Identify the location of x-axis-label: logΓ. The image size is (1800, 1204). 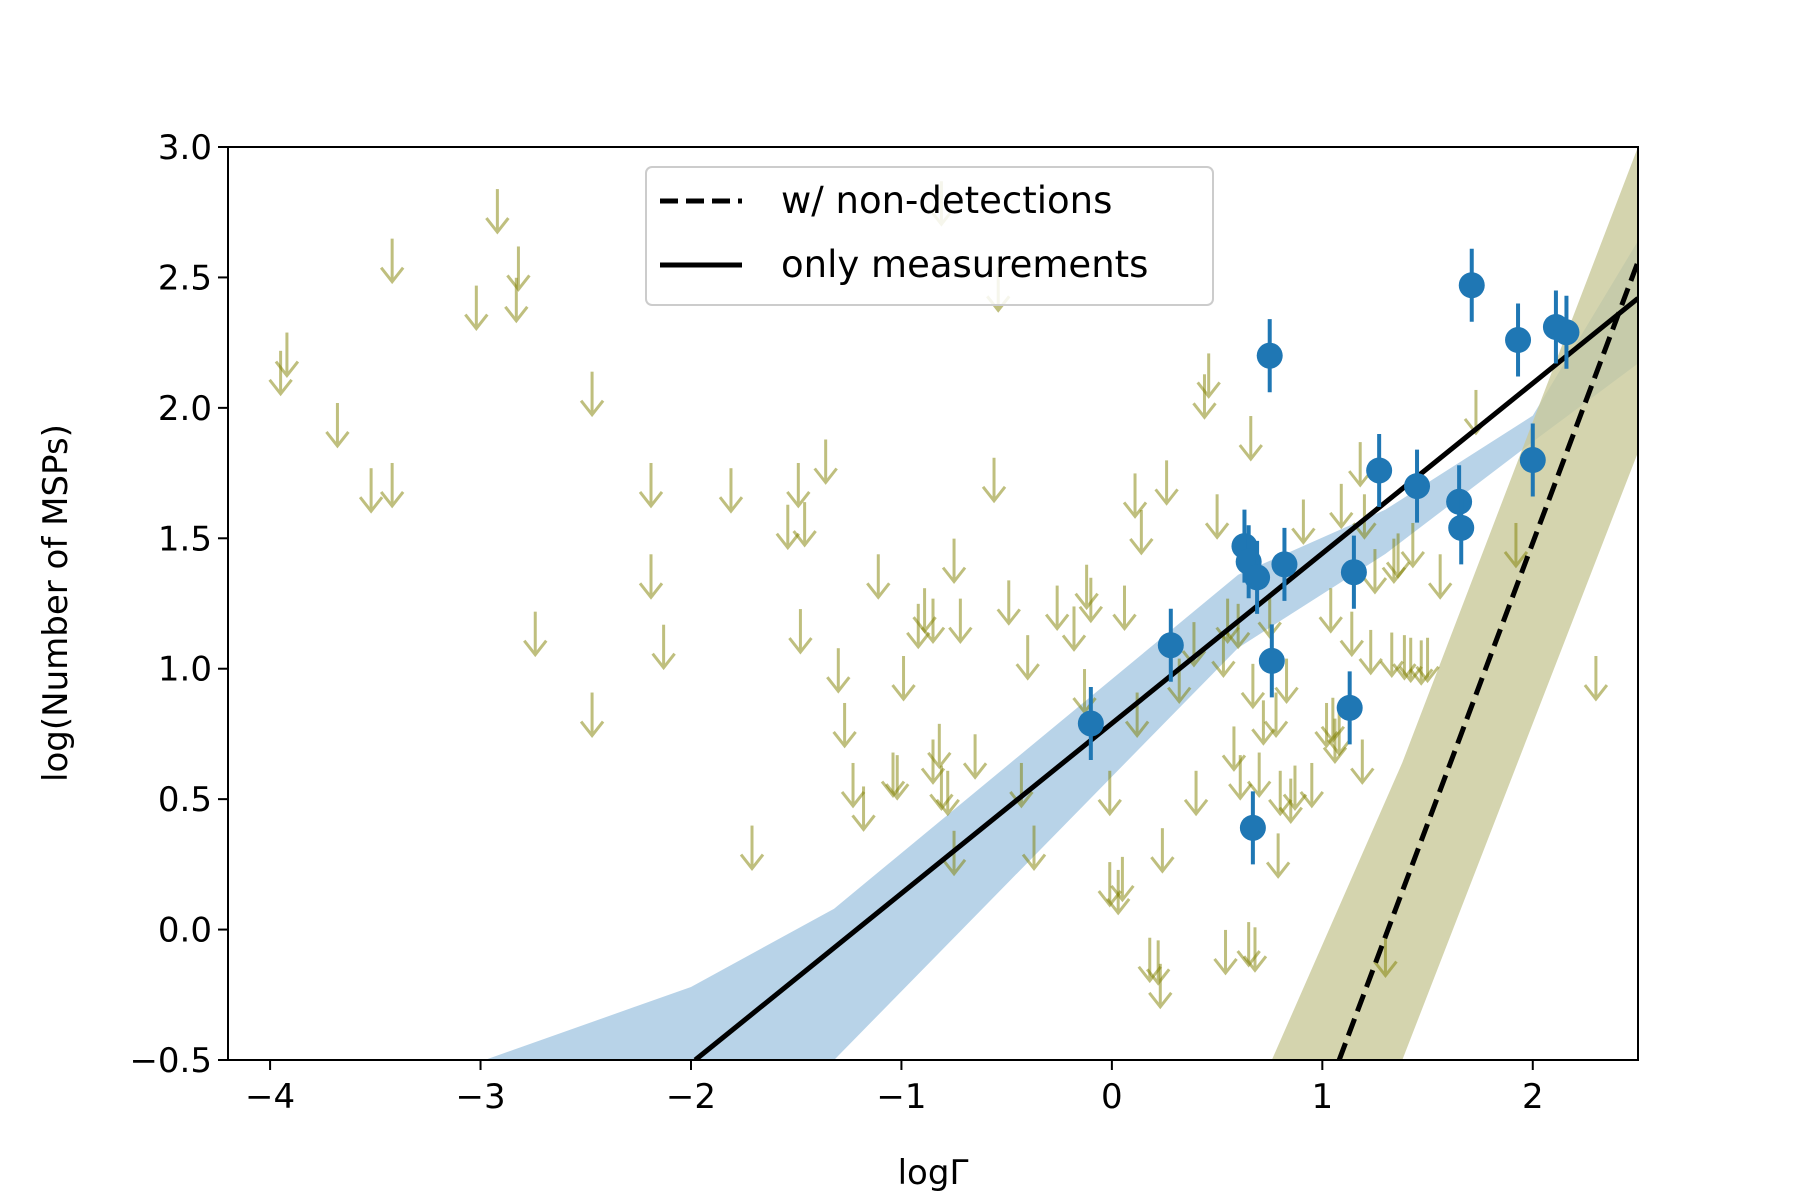
(933, 1173).